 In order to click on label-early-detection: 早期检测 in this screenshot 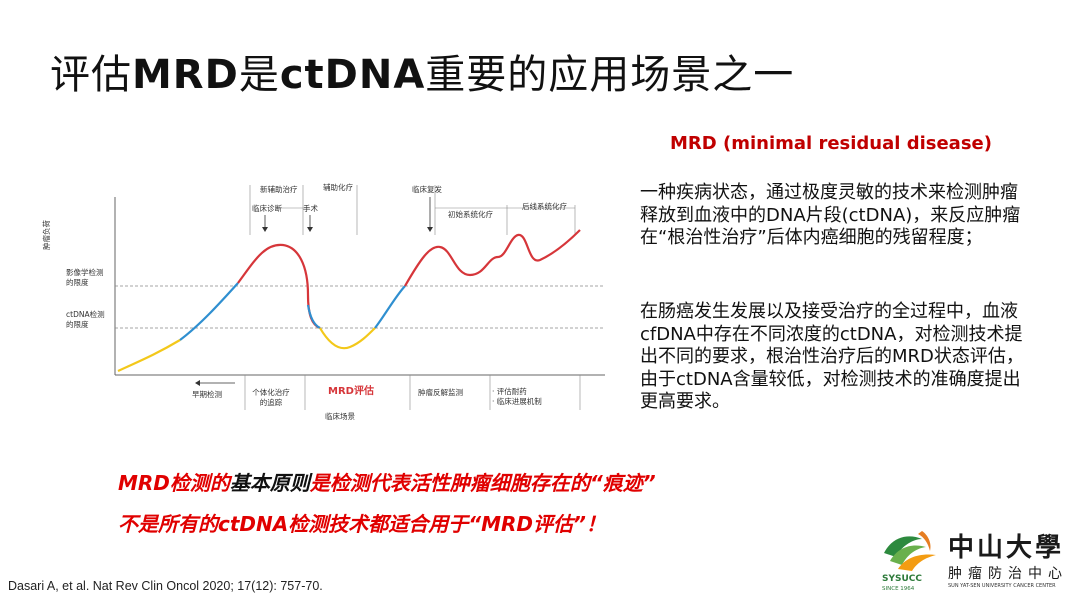, I will do `click(207, 394)`.